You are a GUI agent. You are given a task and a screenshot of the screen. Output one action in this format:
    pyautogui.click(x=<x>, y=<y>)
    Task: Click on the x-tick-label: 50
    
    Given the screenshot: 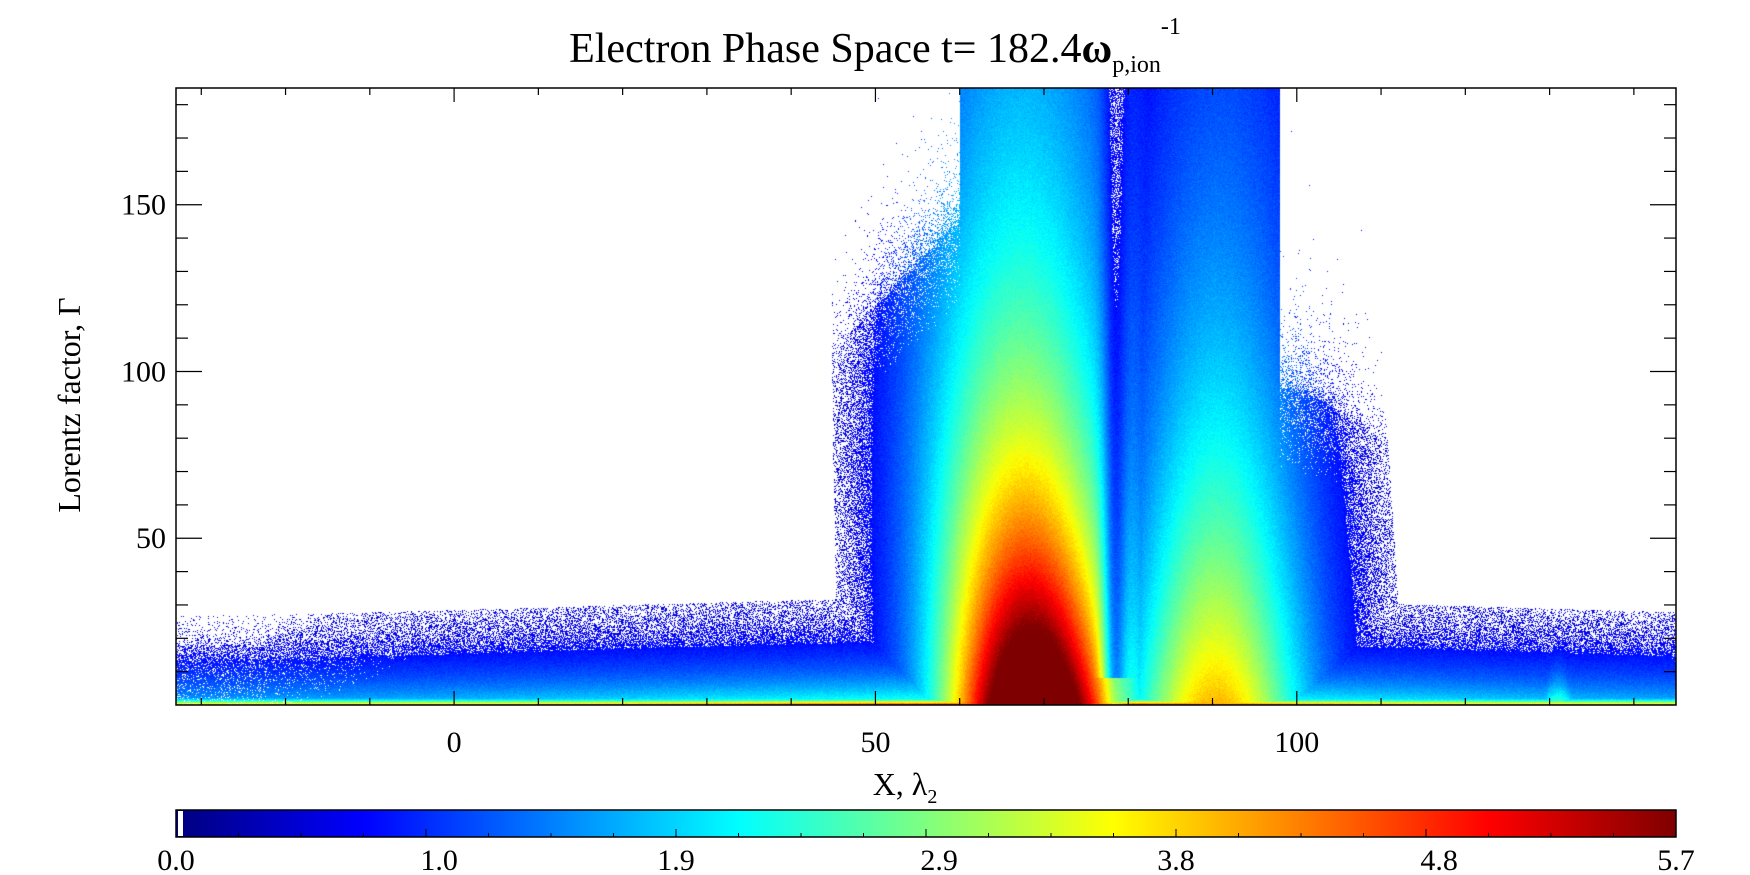 What is the action you would take?
    pyautogui.click(x=875, y=742)
    